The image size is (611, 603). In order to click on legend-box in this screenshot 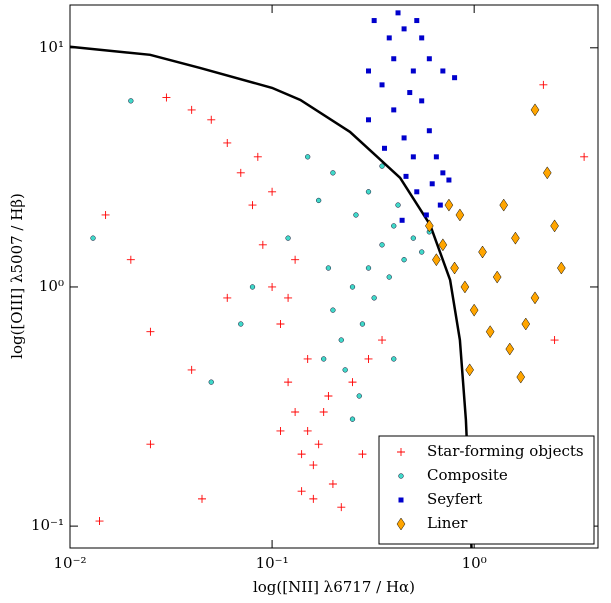, I will do `click(486, 490)`.